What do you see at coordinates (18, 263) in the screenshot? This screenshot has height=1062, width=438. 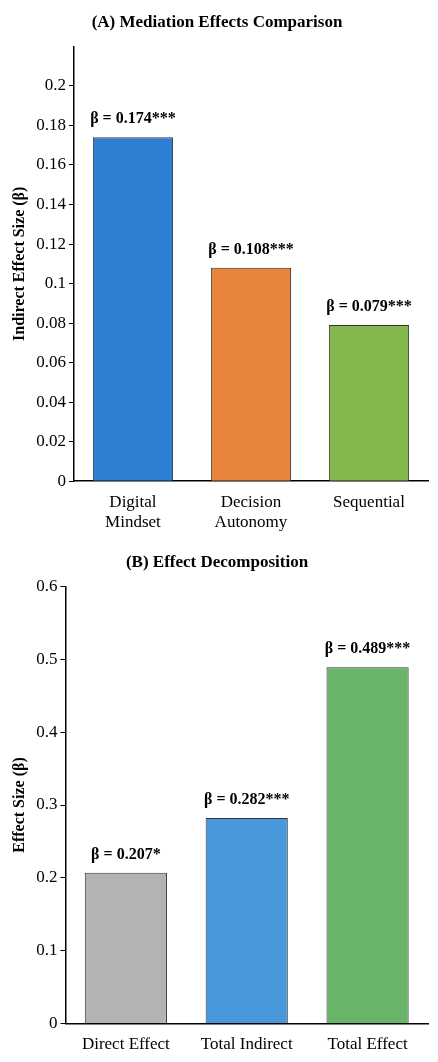 I see `y-axis-title: Indirect Effect Size (β)` at bounding box center [18, 263].